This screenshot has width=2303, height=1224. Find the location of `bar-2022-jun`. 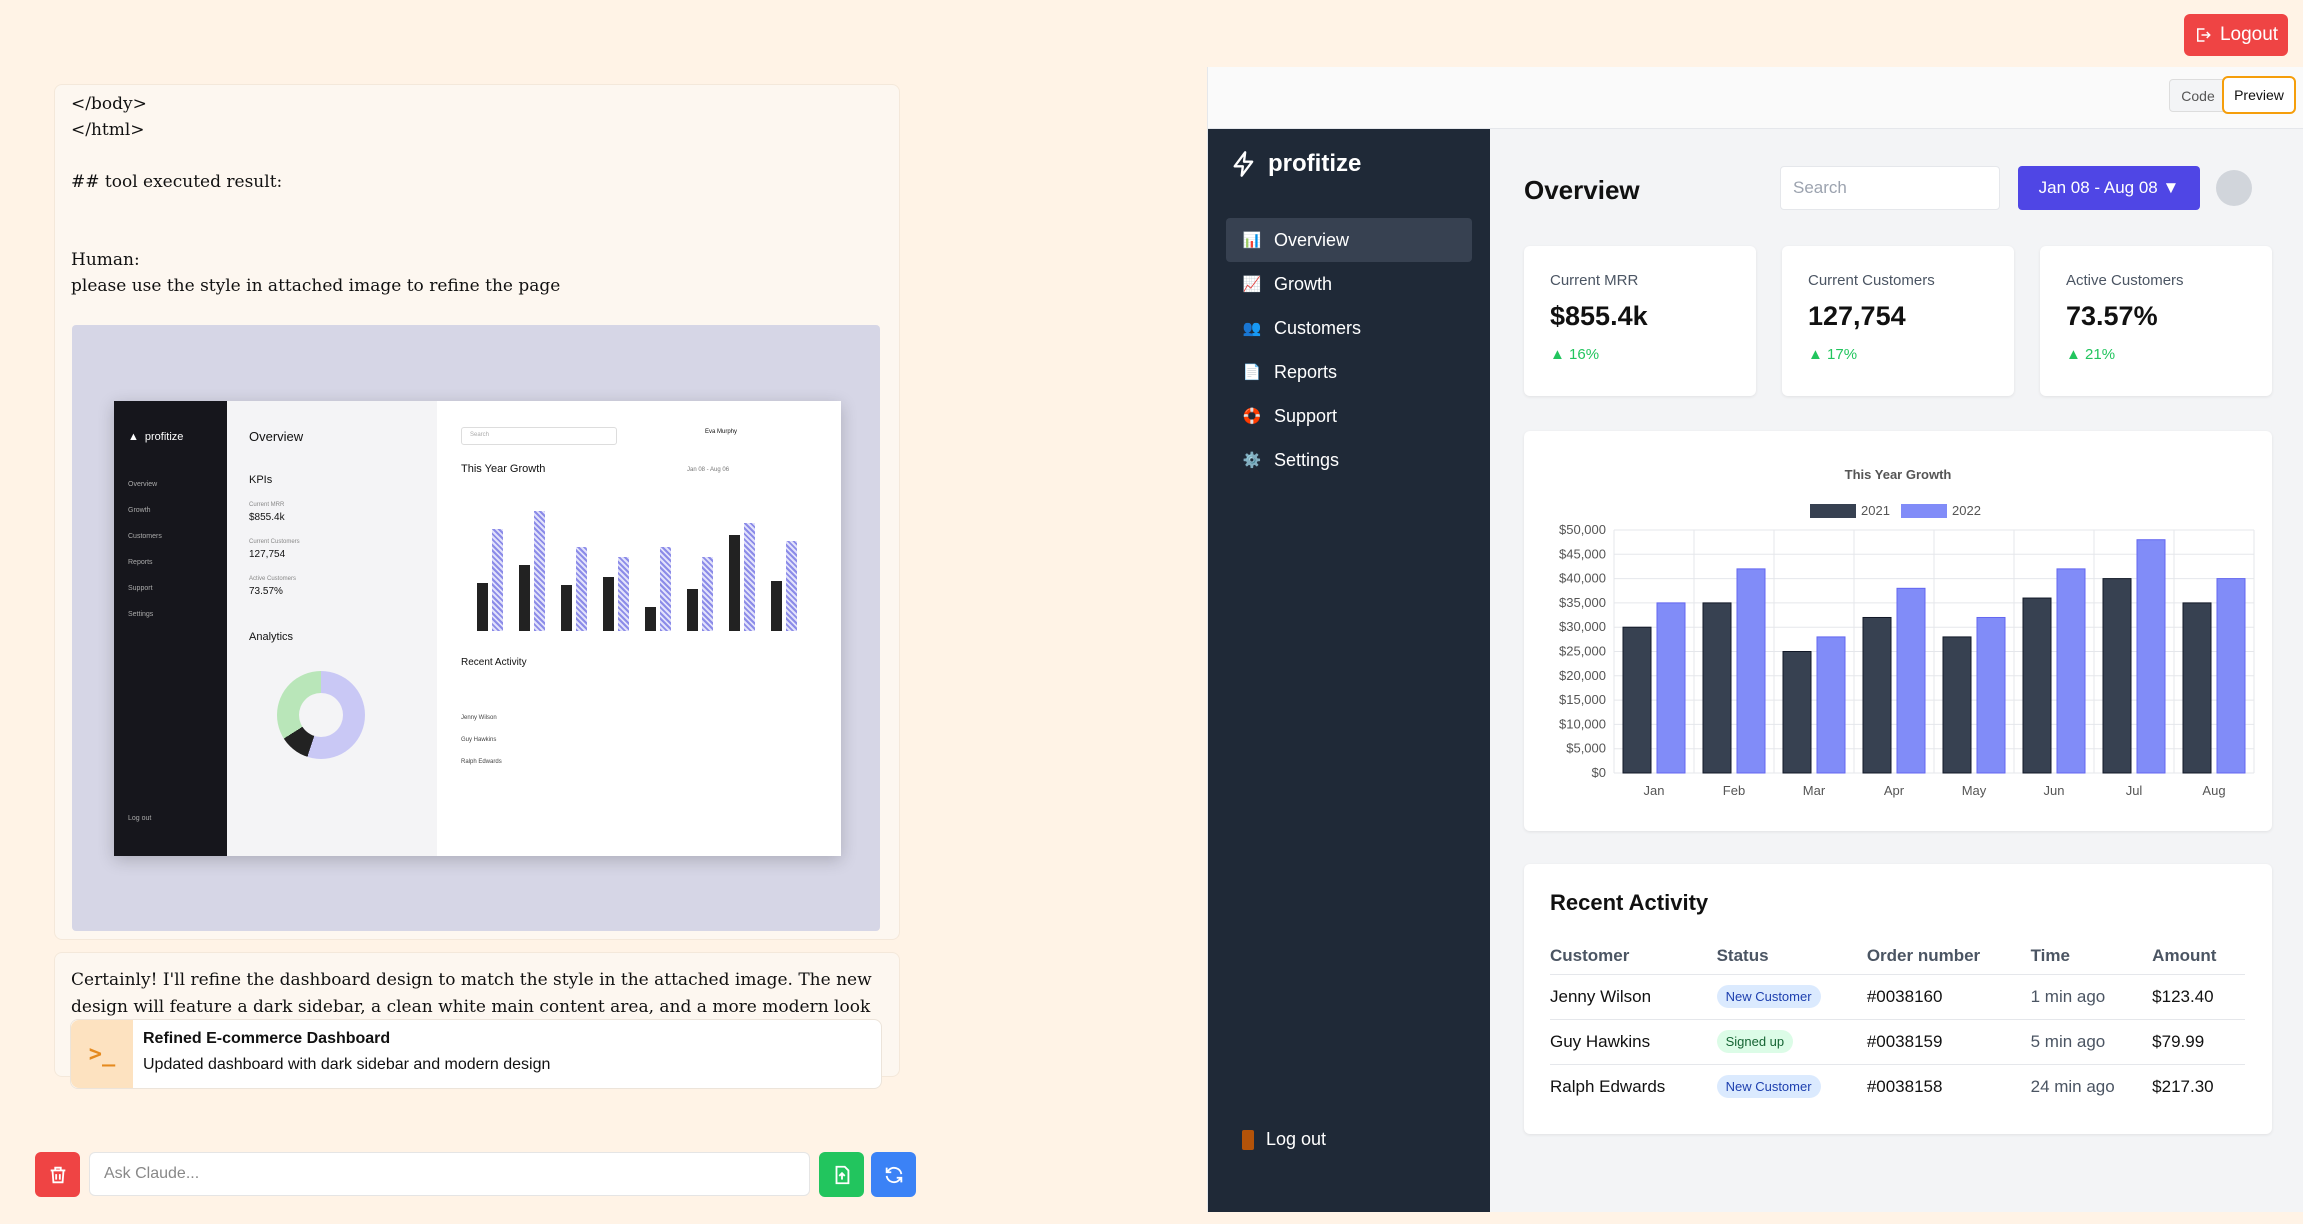

bar-2022-jun is located at coordinates (2071, 671).